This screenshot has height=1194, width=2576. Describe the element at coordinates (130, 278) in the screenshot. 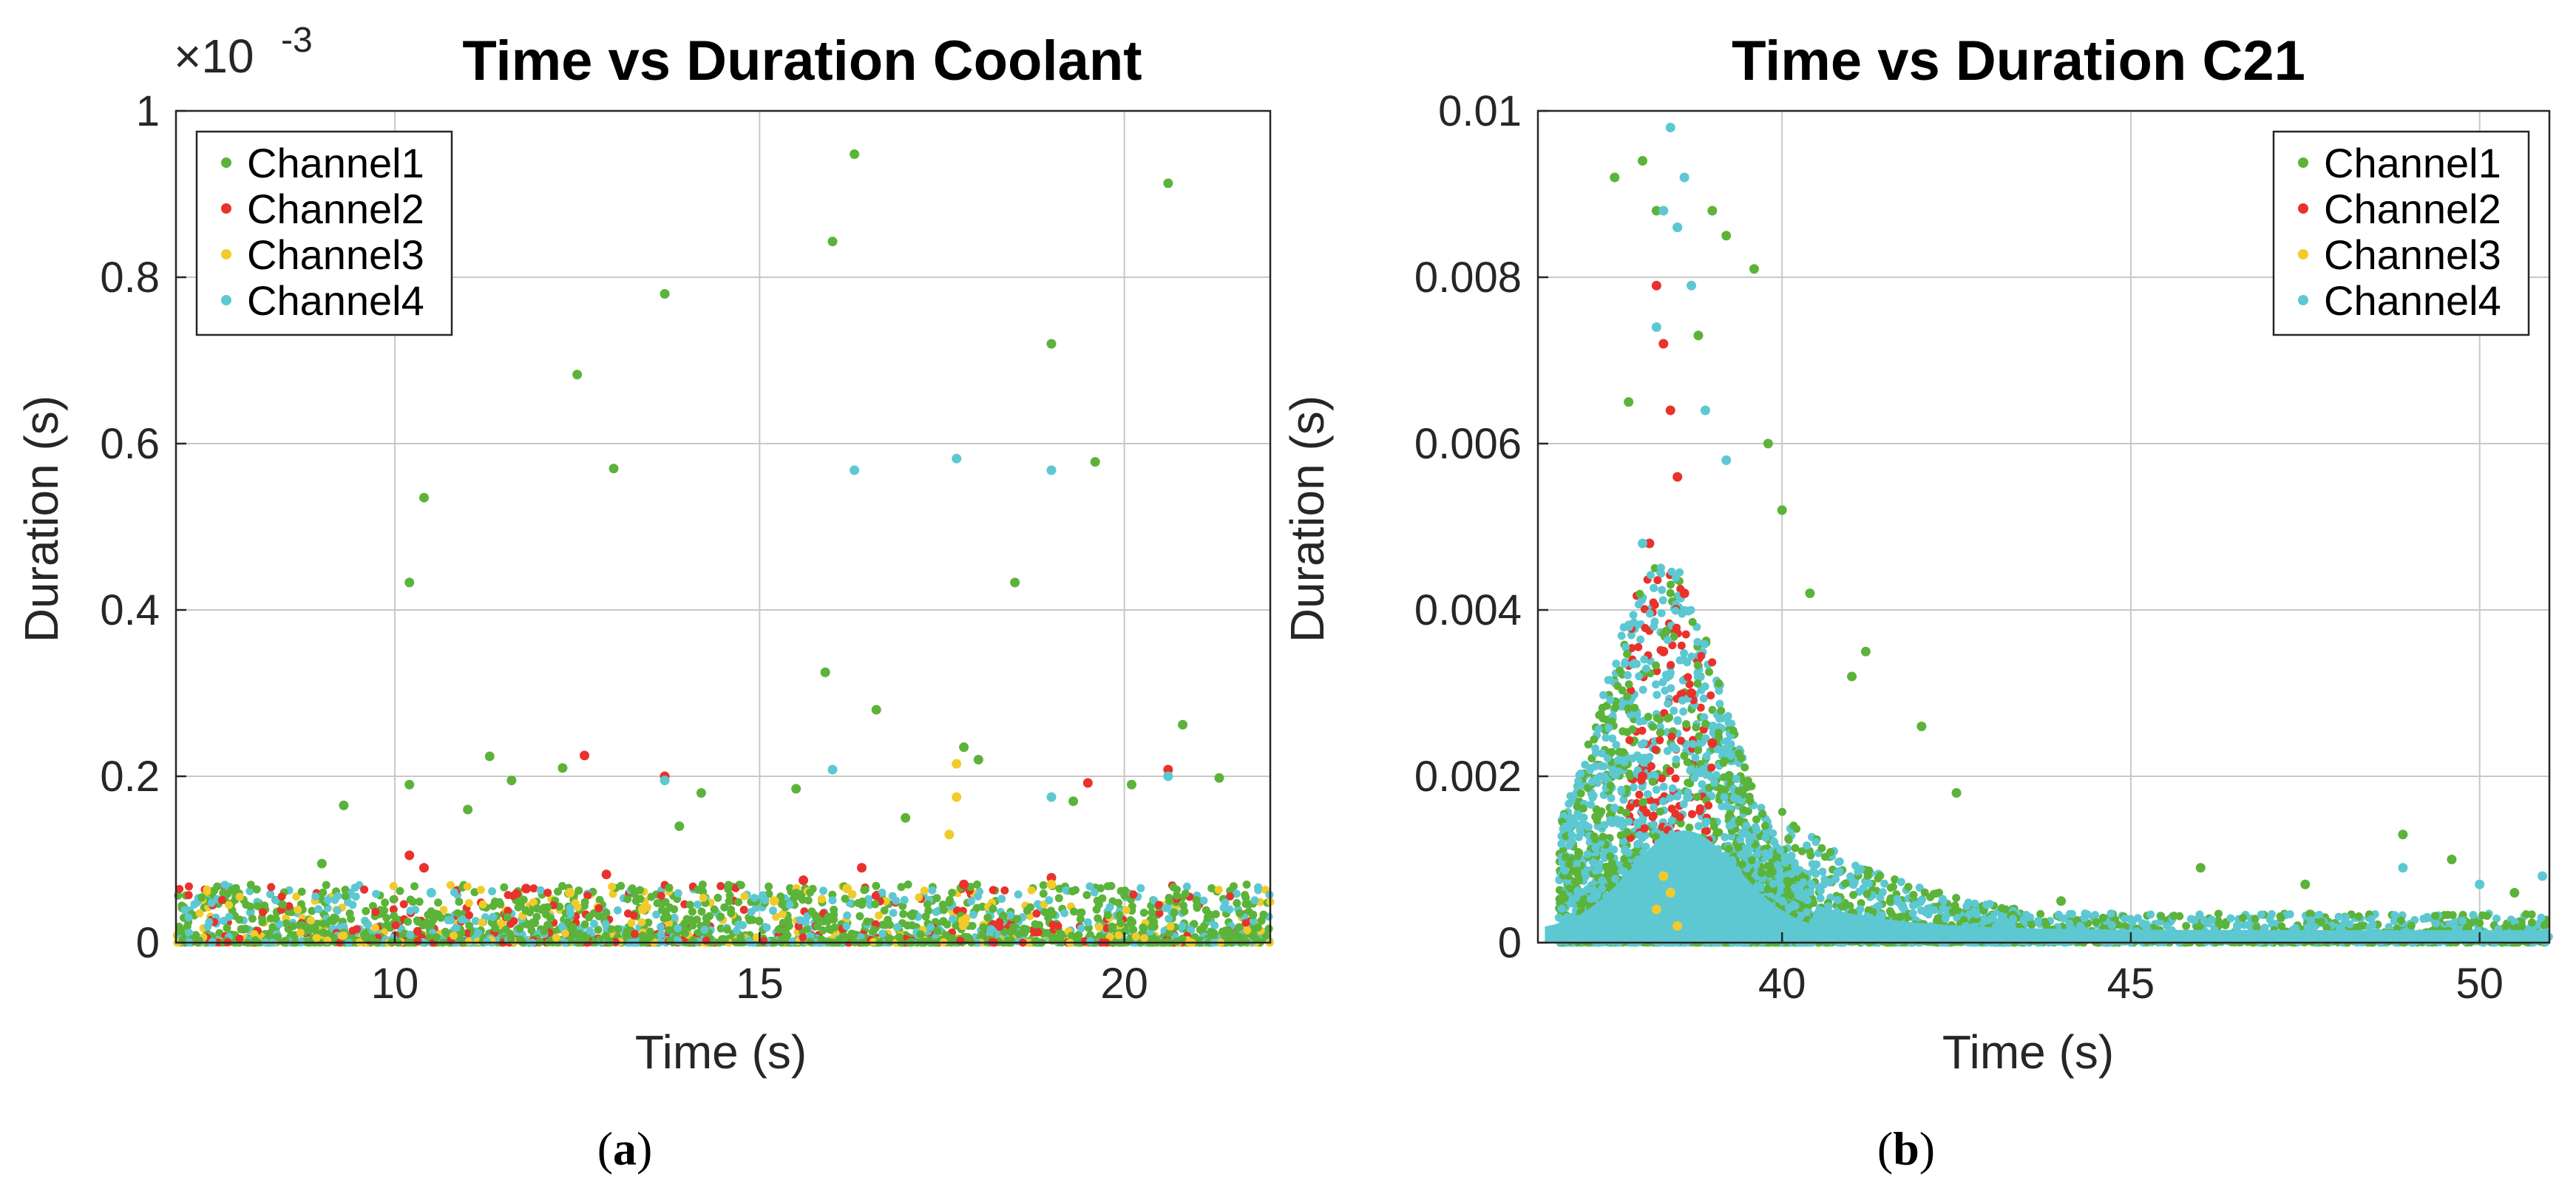

I see `chart-a-ytick-label: 0.8` at that location.